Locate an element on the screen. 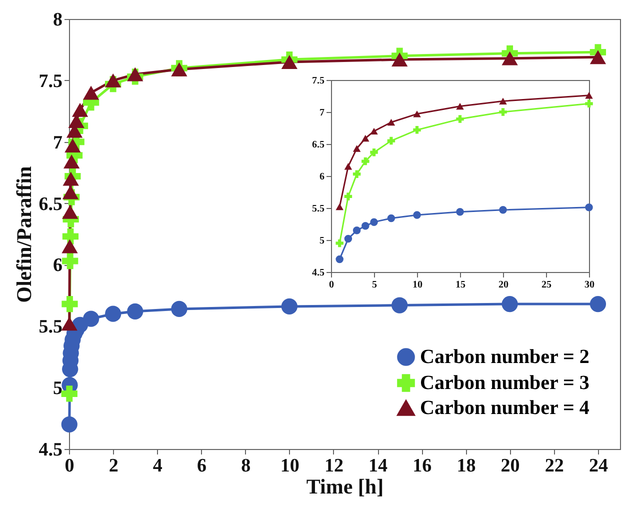 The width and height of the screenshot is (623, 508). x-tick-label: 8 is located at coordinates (246, 466).